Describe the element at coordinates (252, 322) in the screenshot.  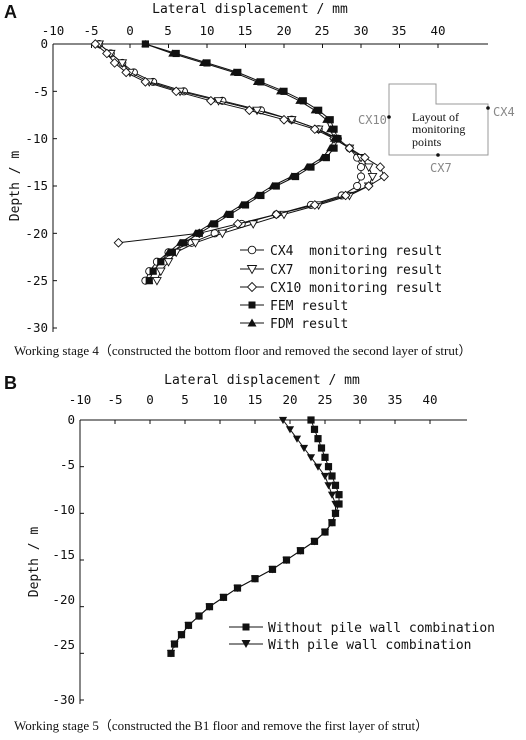
I see `panel-a-legend-marker-fdm` at that location.